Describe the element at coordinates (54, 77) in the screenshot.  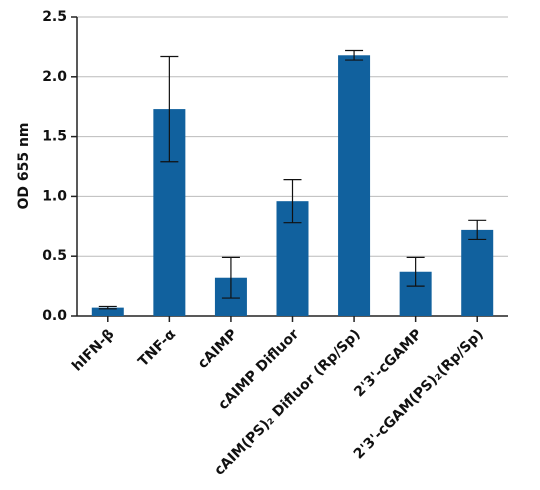
I see `y-tick-label: 2.0` at that location.